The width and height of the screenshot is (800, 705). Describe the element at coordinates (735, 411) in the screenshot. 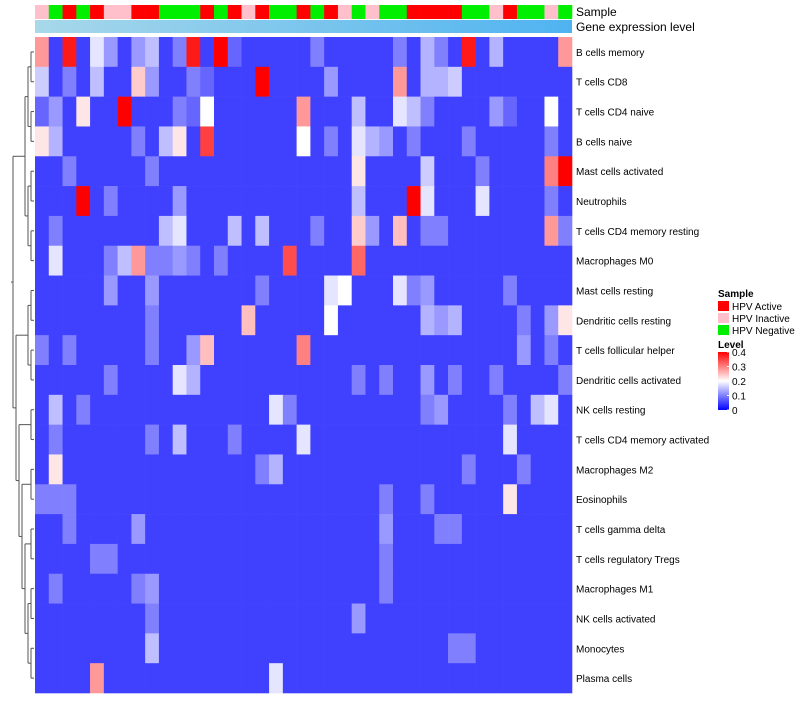

I see `level-legend-tick-label: 0` at that location.